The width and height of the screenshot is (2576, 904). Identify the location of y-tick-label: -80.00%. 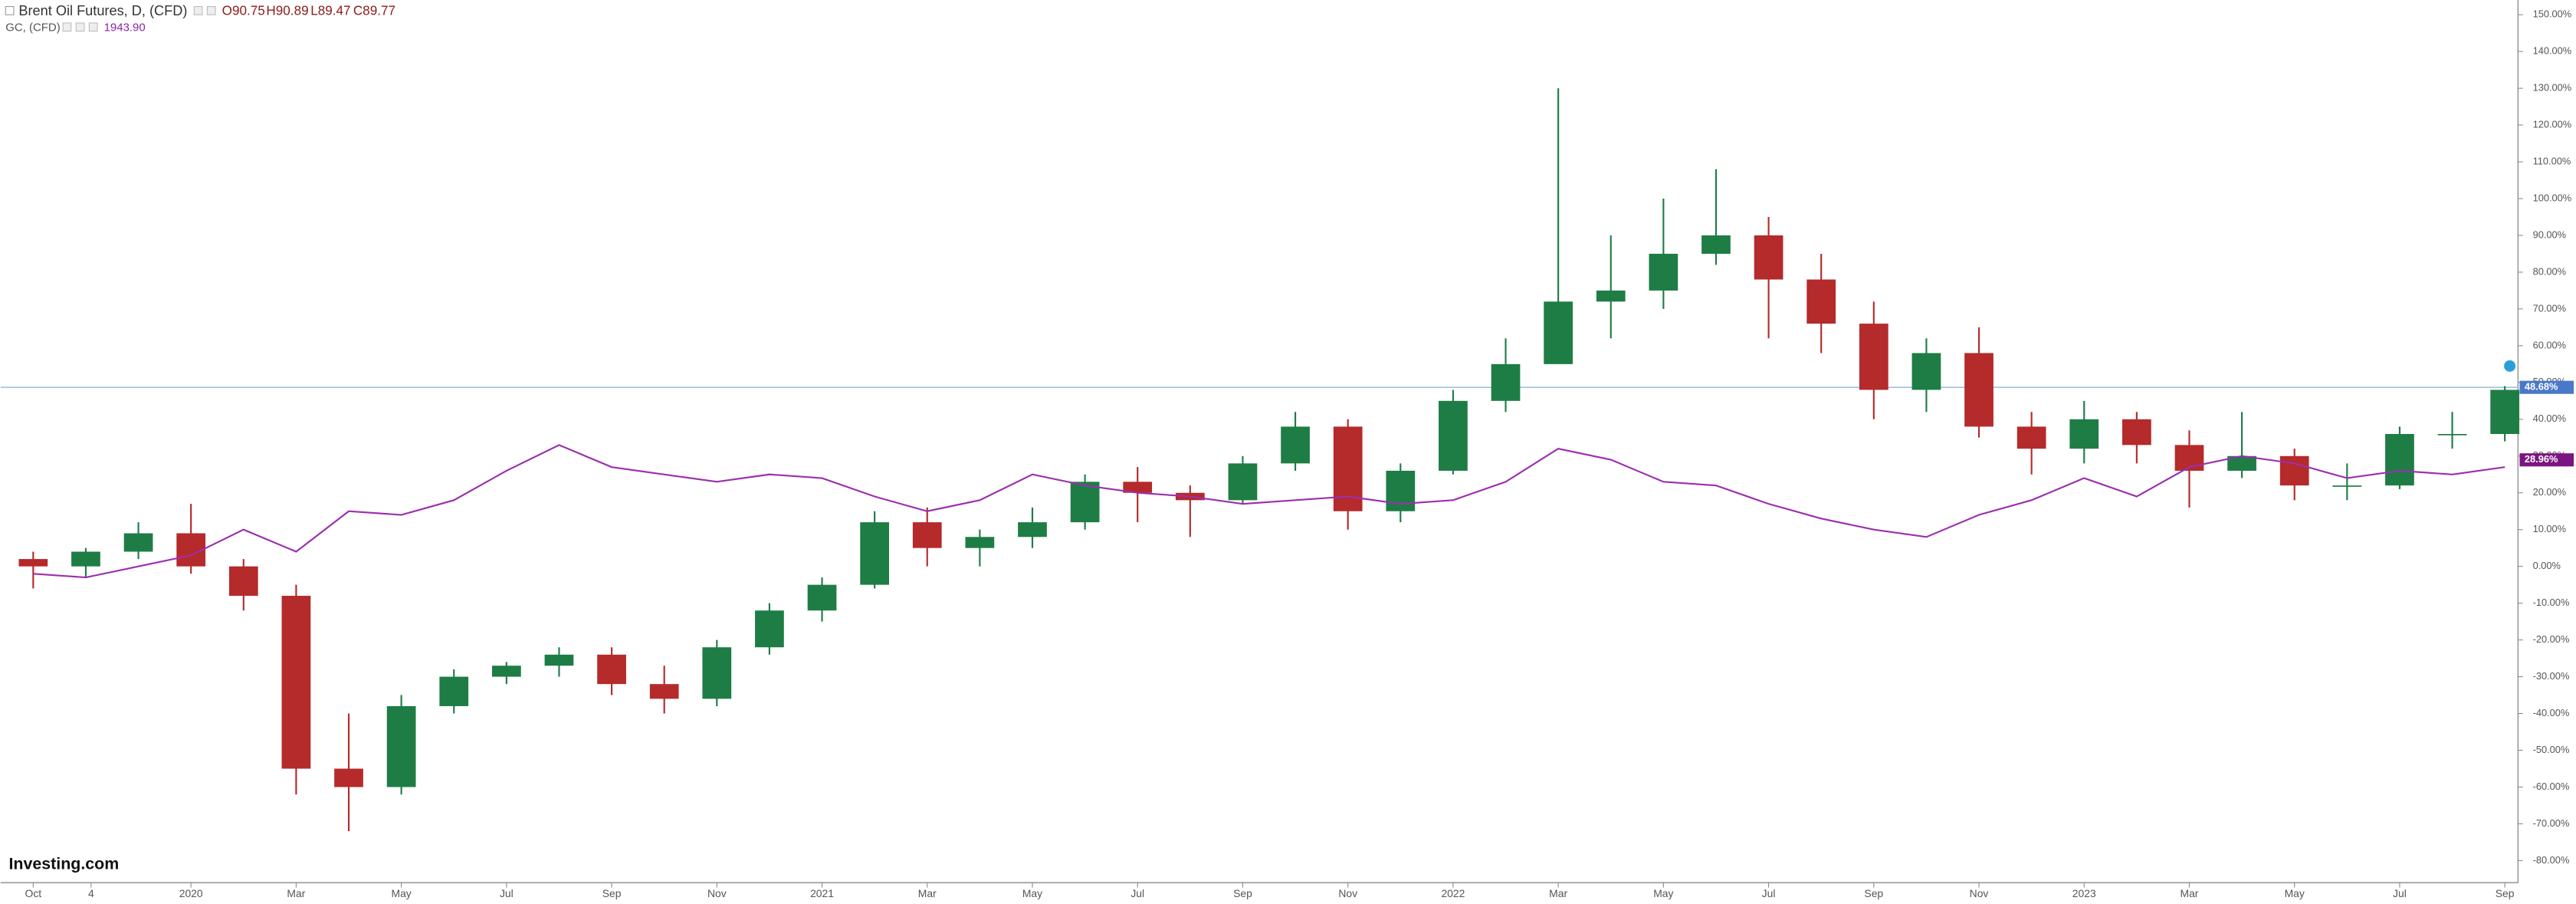
(2551, 860).